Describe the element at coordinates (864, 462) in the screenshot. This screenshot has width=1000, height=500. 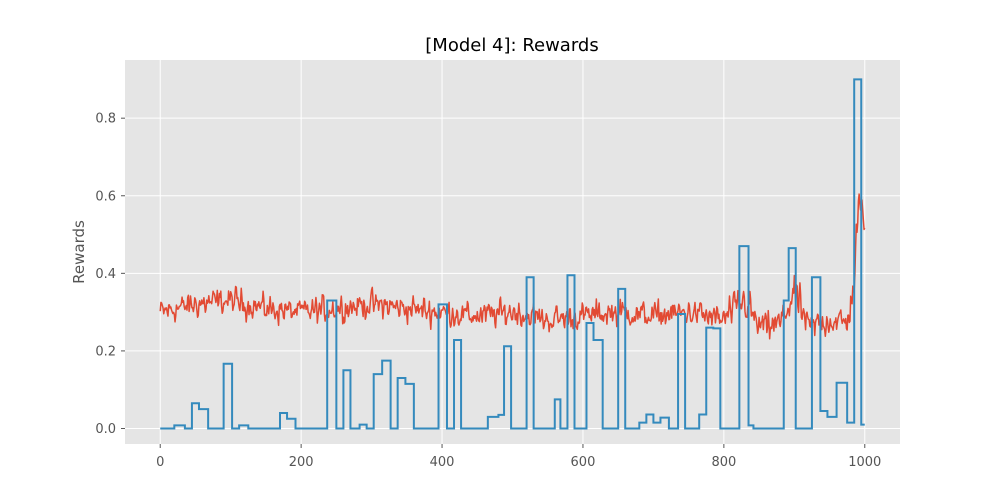
I see `x-tick-label: 1000` at that location.